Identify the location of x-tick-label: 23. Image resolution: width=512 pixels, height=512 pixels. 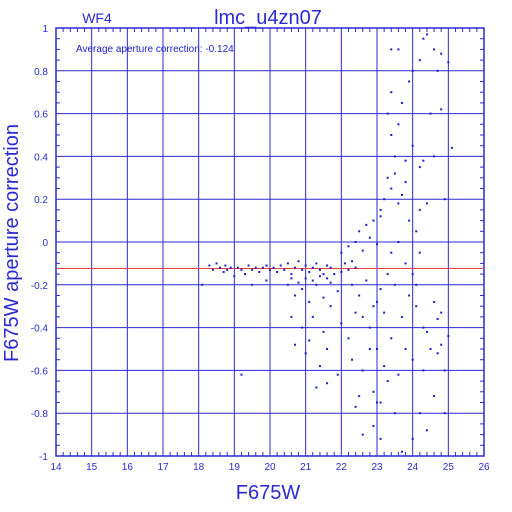
(377, 467).